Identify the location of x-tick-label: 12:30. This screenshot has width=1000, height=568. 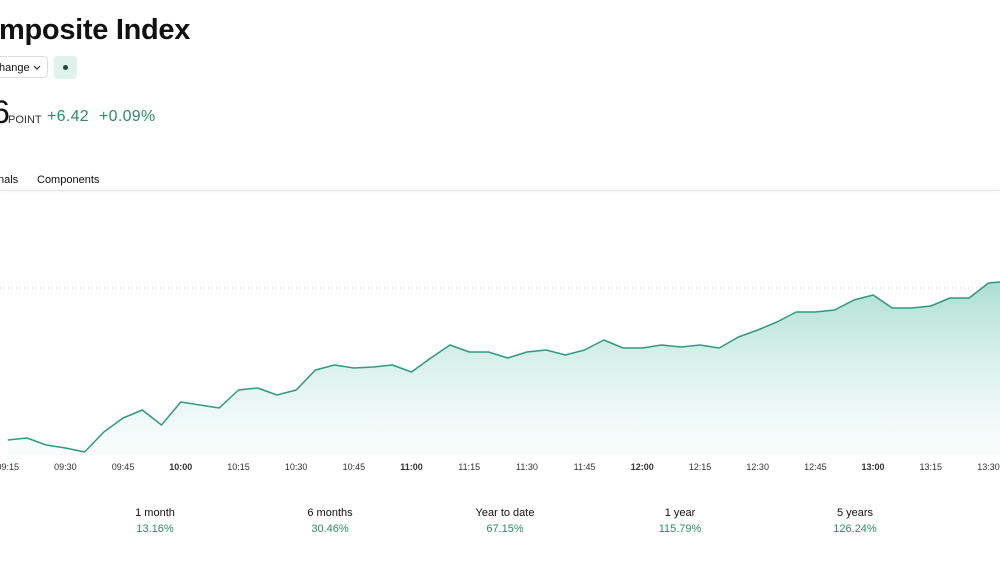
(757, 467).